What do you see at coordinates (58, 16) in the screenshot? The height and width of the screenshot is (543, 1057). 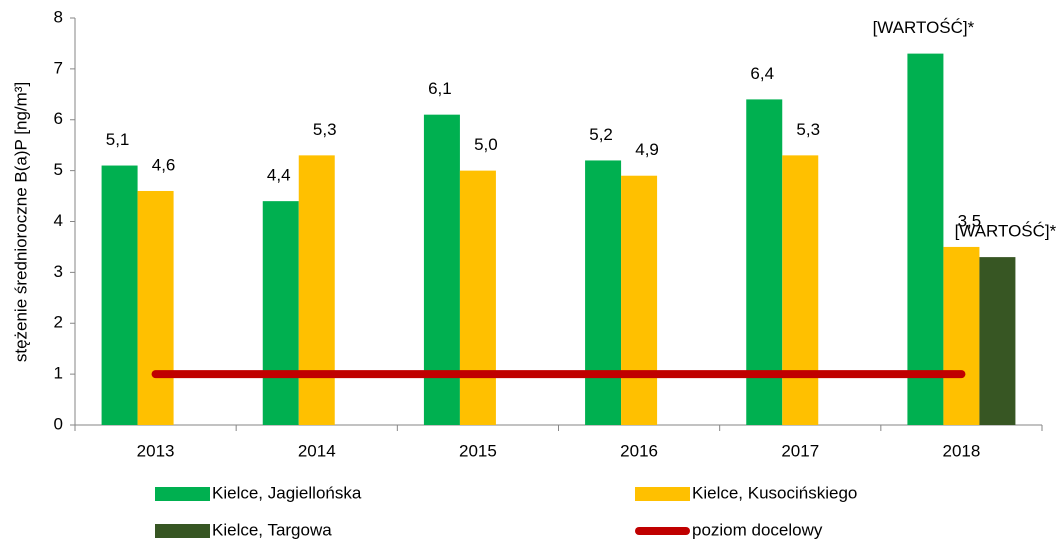 I see `y-tick-label: 8` at bounding box center [58, 16].